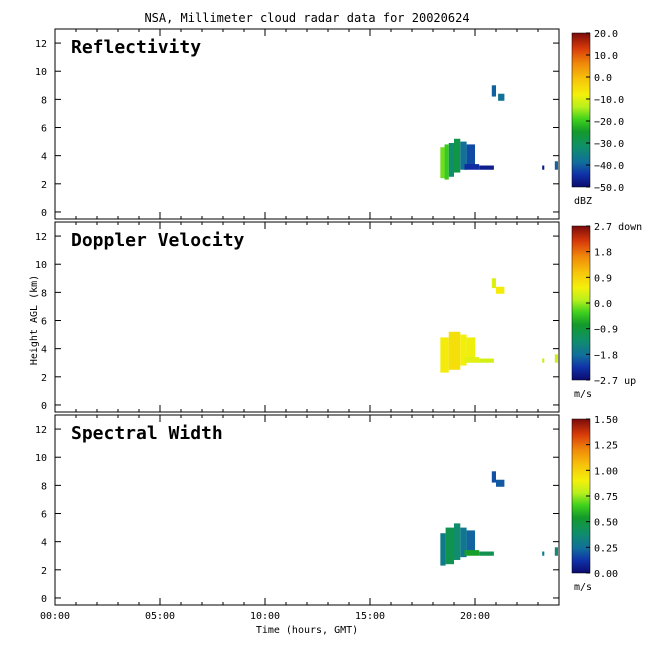 Image resolution: width=650 pixels, height=650 pixels. Describe the element at coordinates (606, 446) in the screenshot. I see `colorbar-label: 1.25` at that location.